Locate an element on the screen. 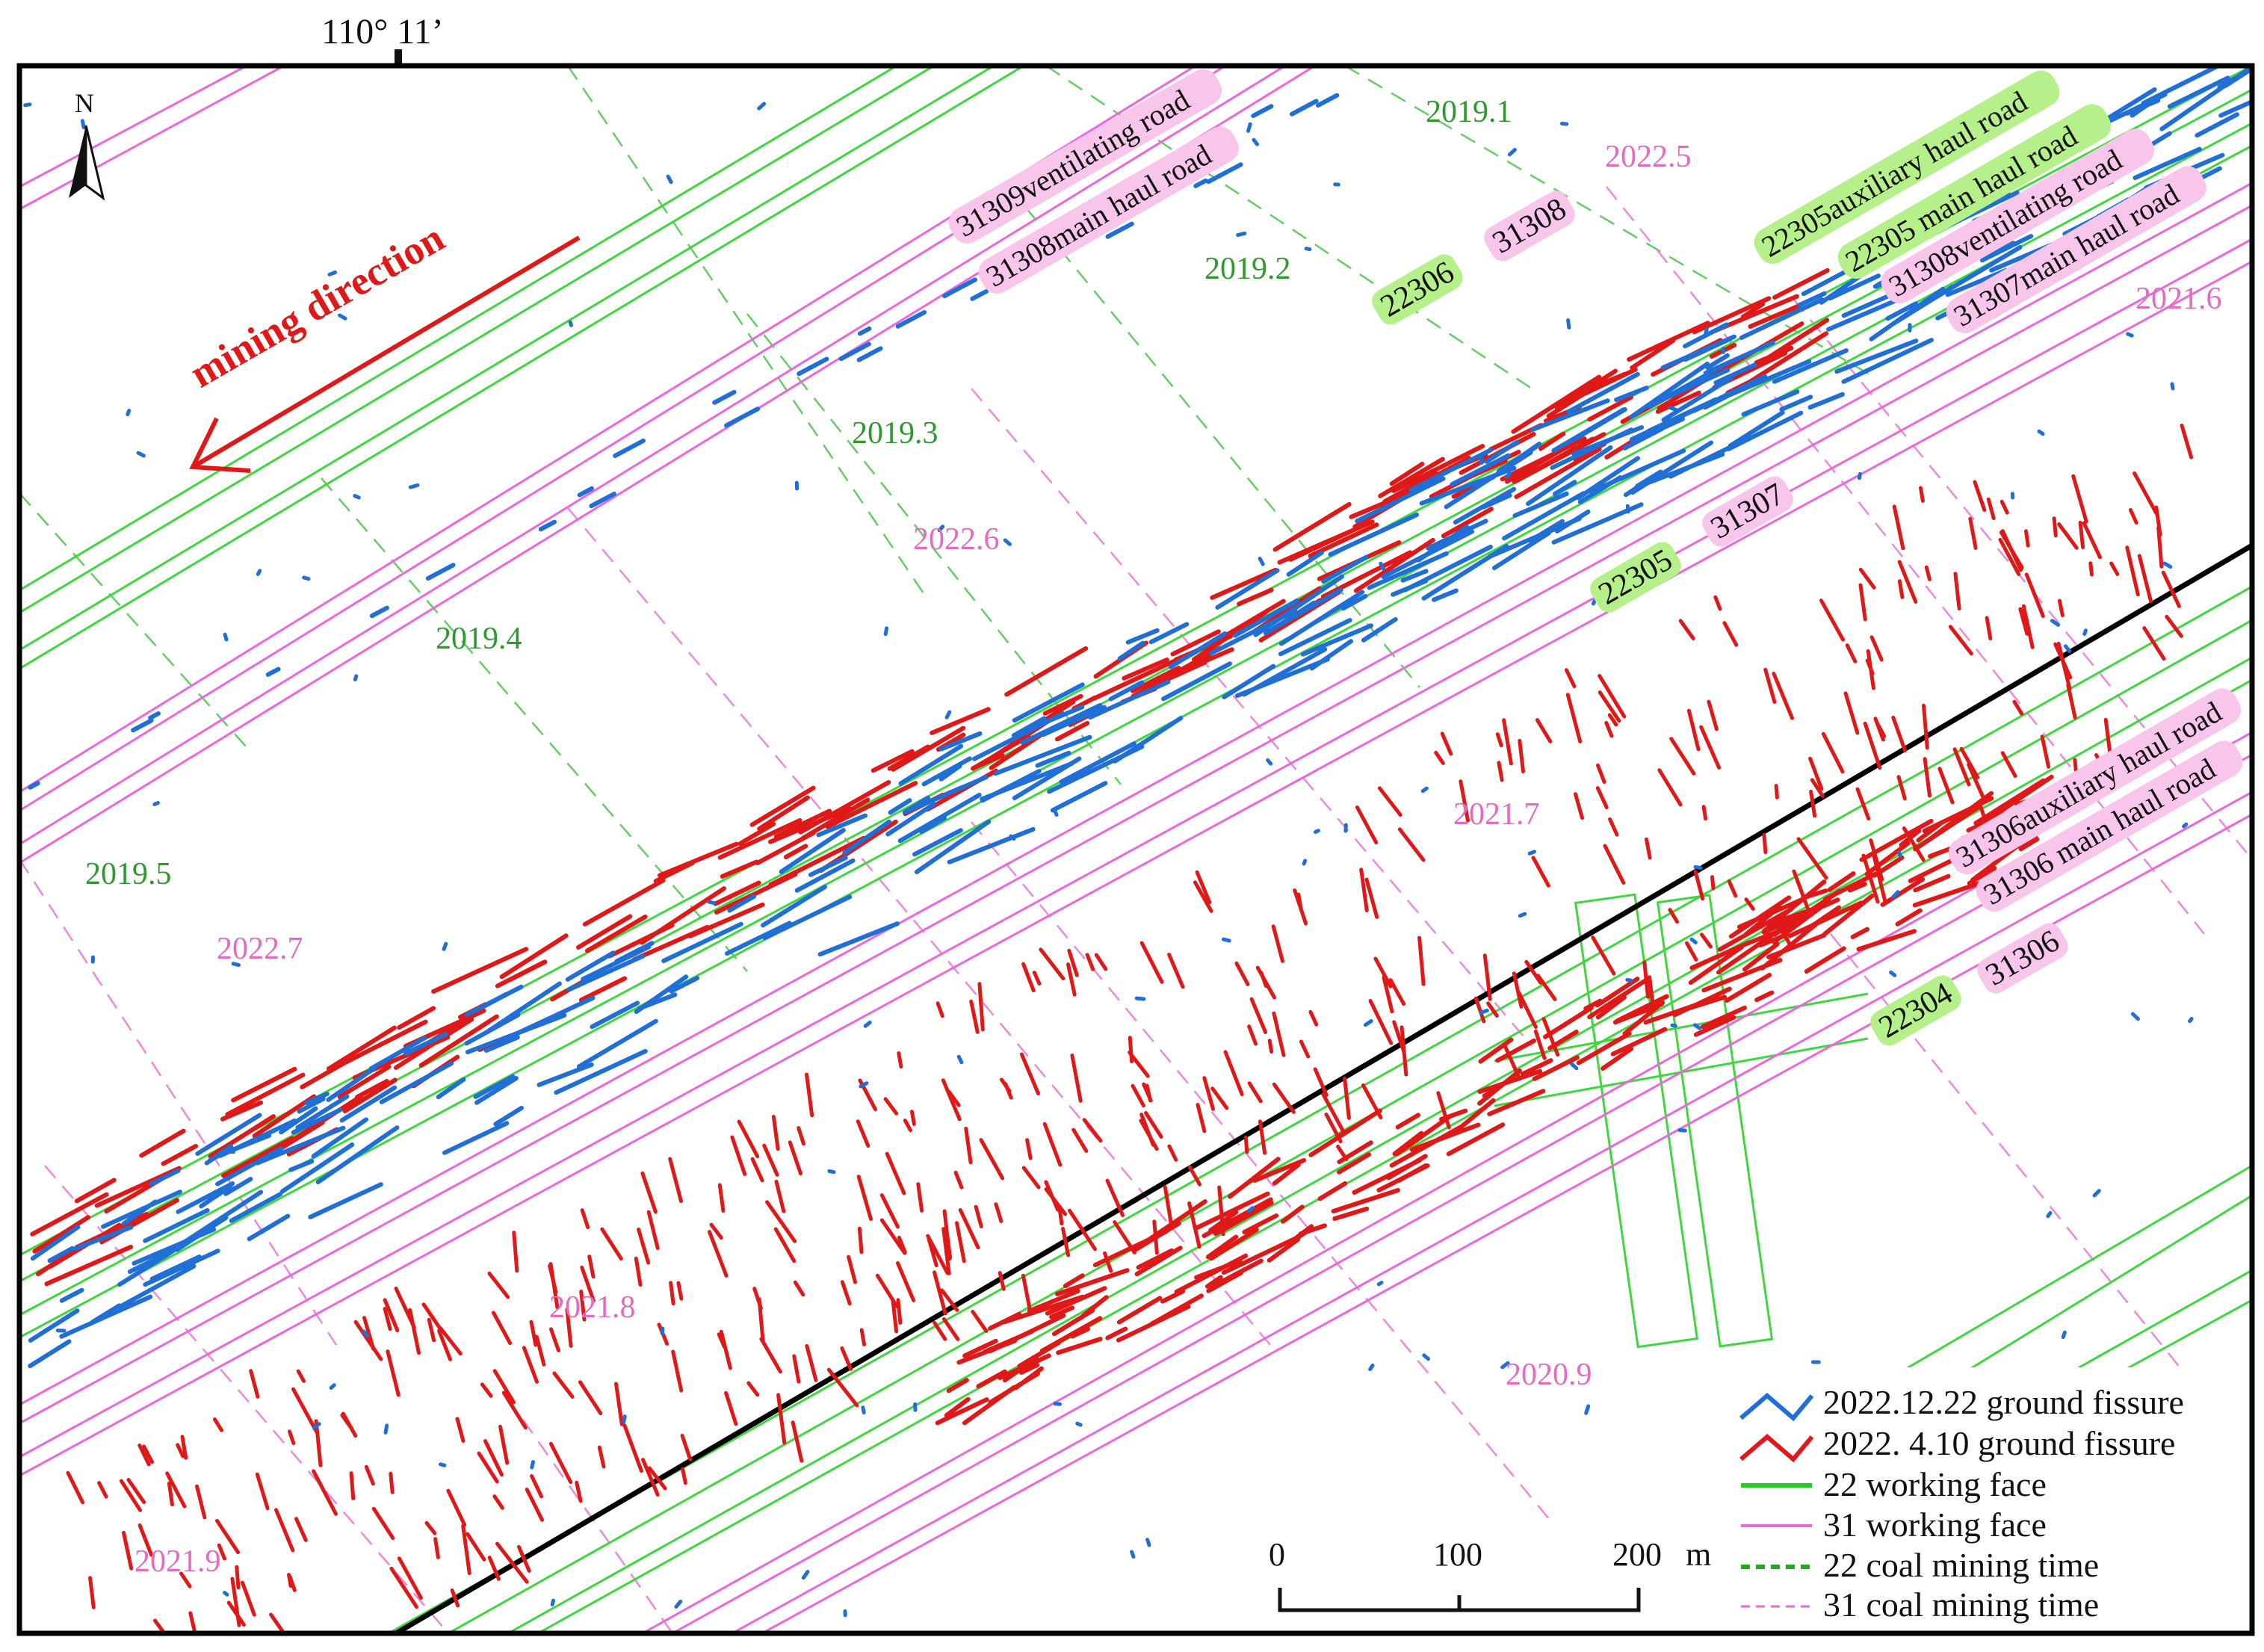  time-31-label: 2021.7 is located at coordinates (1496, 814).